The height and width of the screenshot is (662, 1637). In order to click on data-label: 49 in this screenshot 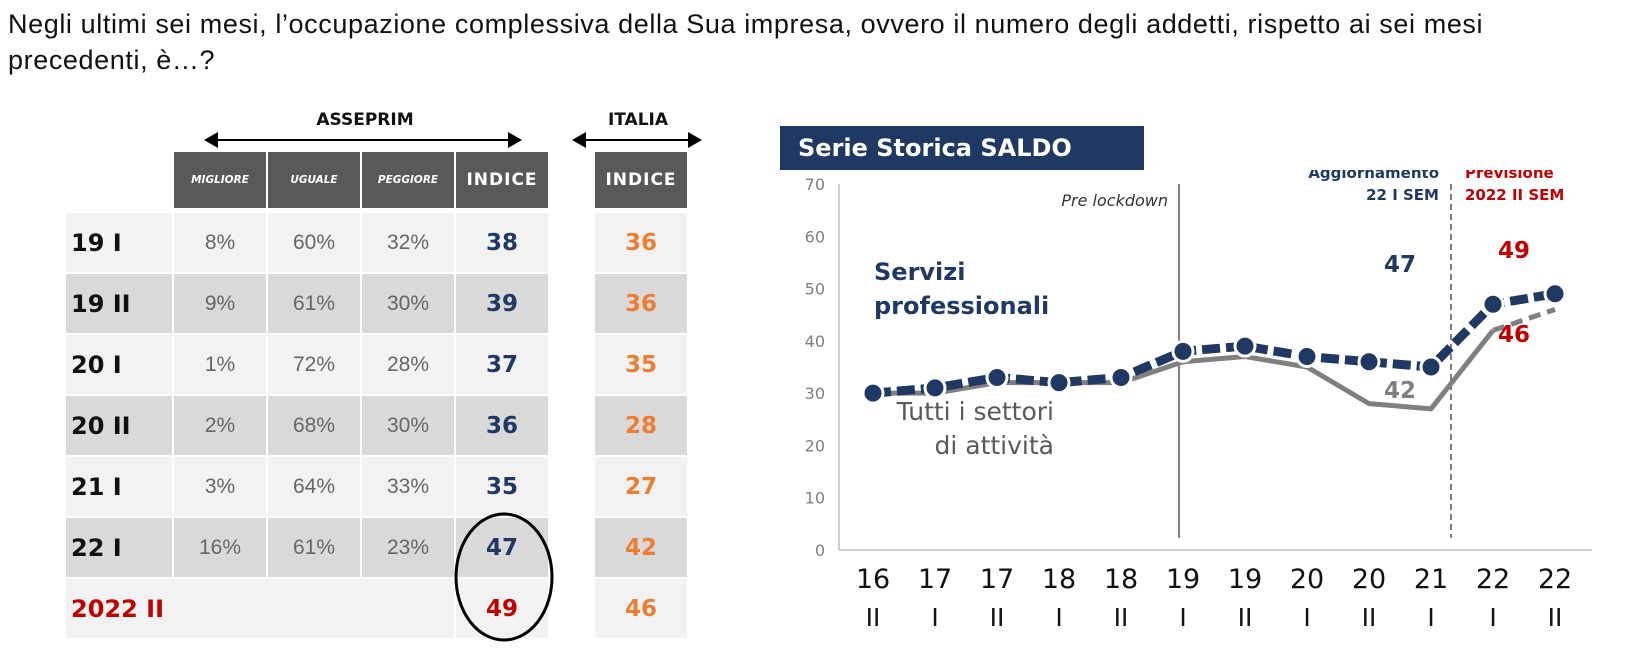, I will do `click(1514, 251)`.